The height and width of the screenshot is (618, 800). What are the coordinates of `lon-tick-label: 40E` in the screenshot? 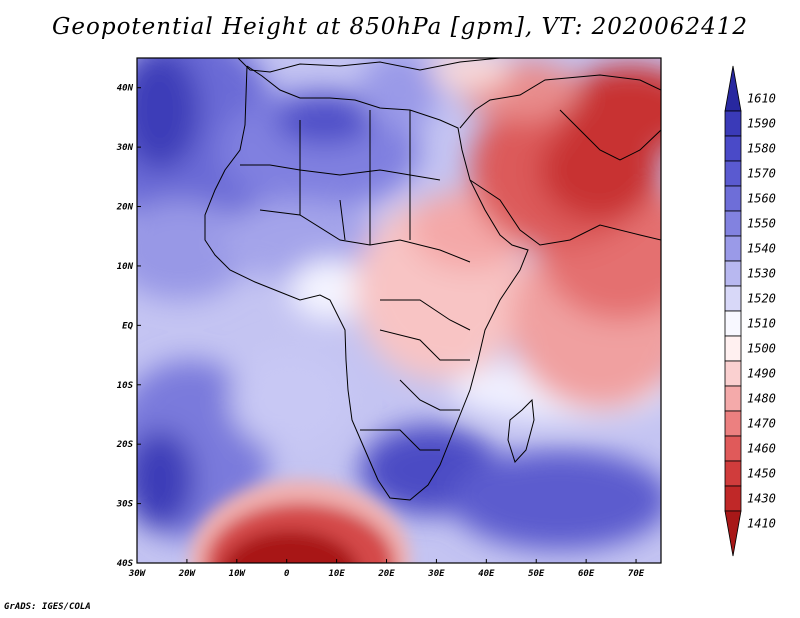 It's located at (486, 574).